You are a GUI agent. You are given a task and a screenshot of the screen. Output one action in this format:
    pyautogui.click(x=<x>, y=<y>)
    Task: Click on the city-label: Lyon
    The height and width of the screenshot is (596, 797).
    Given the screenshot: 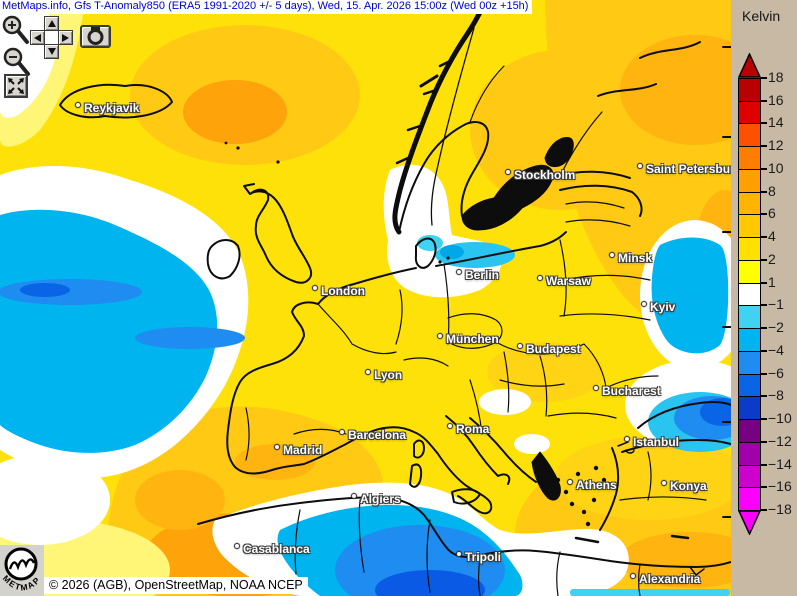 What is the action you would take?
    pyautogui.click(x=383, y=375)
    